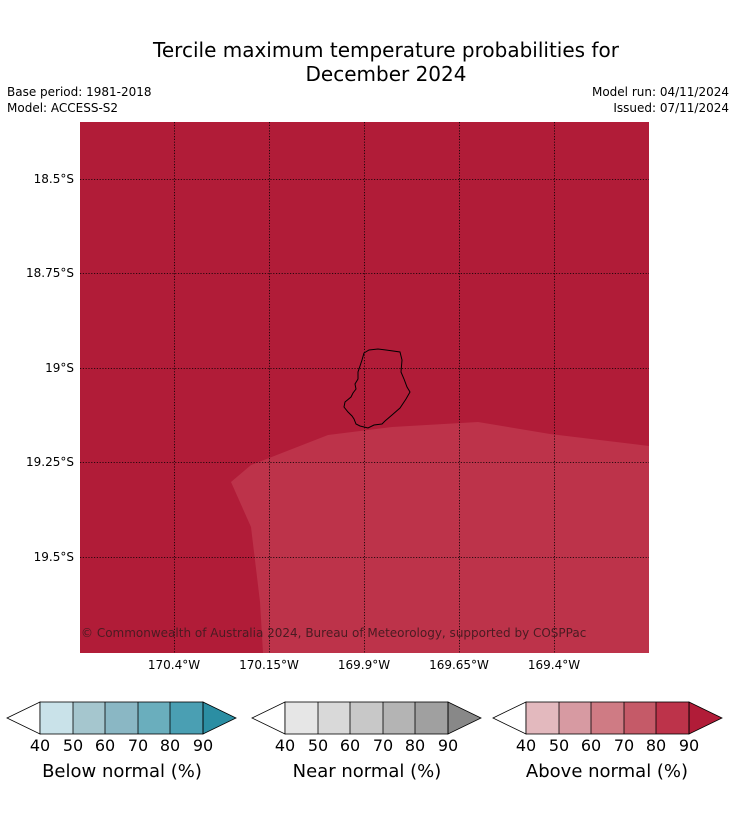 The width and height of the screenshot is (736, 816). I want to click on lon-label: 170.15°W, so click(269, 665).